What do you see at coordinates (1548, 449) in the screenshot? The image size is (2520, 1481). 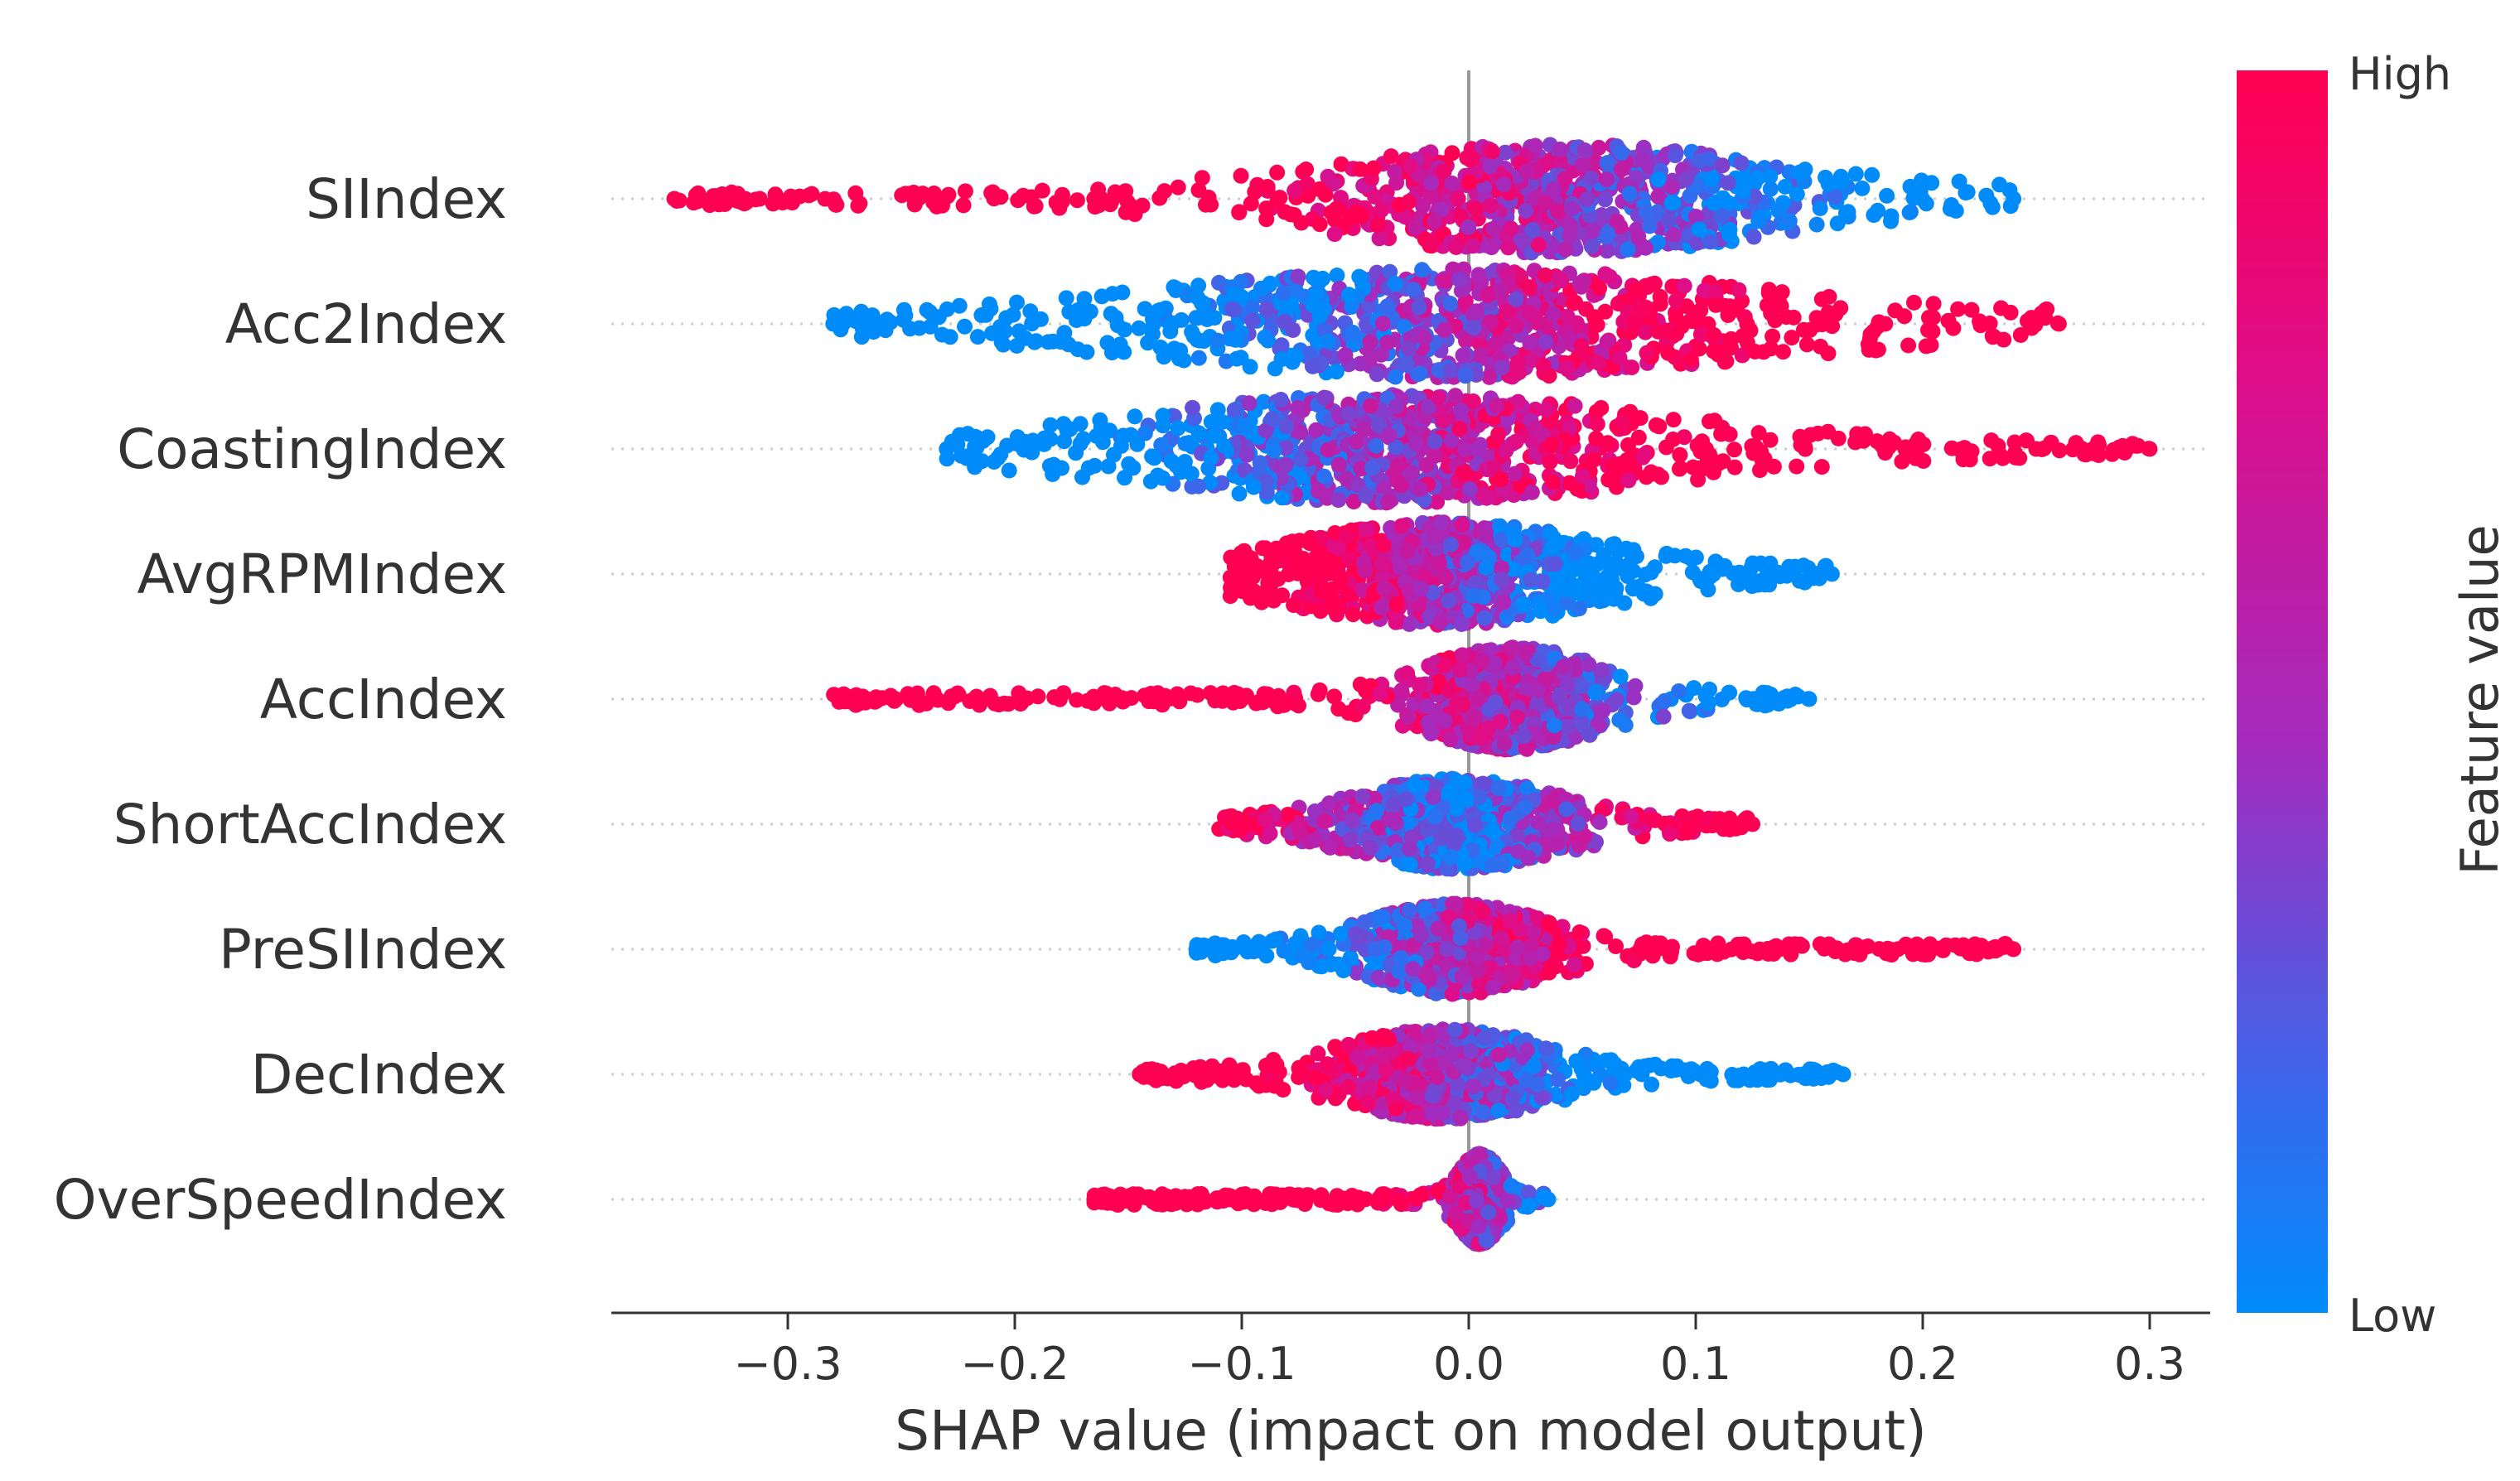 I see `feature-row-points` at bounding box center [1548, 449].